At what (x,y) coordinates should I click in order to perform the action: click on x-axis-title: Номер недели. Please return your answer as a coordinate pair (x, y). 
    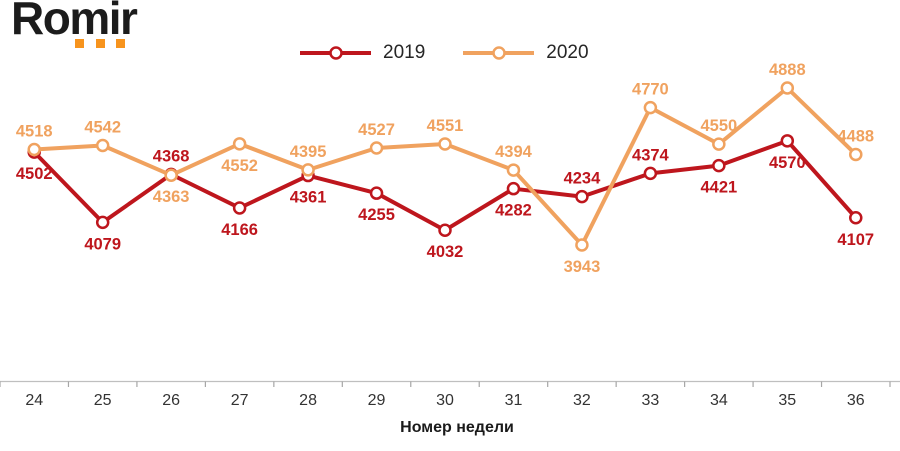
    Looking at the image, I should click on (457, 427).